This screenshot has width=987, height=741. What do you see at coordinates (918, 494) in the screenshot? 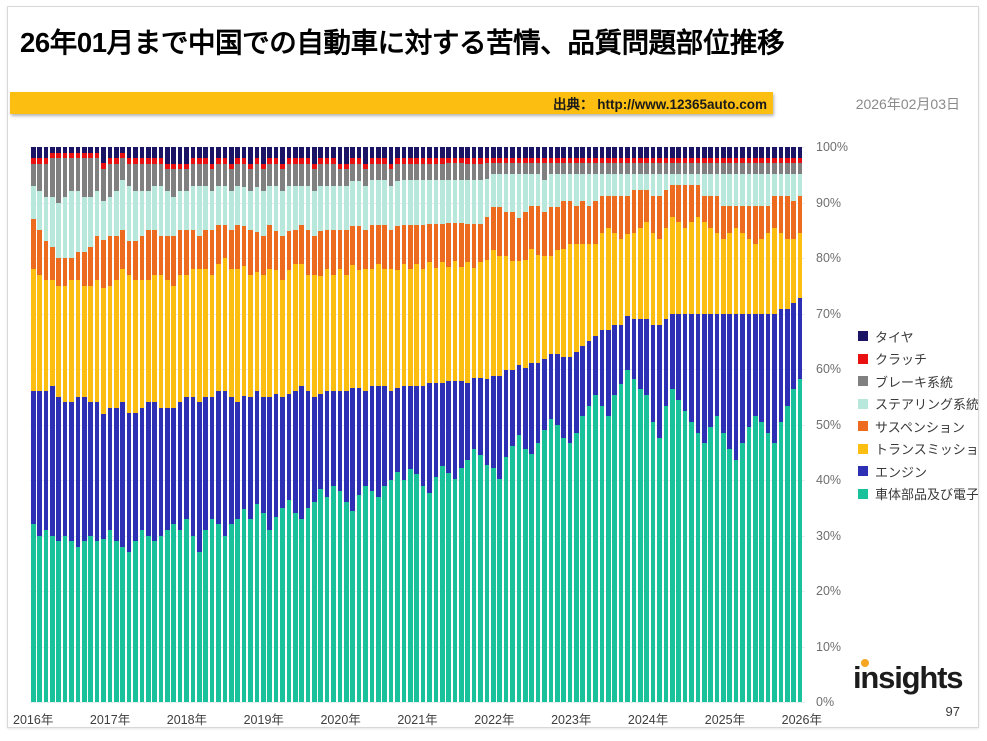
I see `legend-item: 車体部品及び電子` at bounding box center [918, 494].